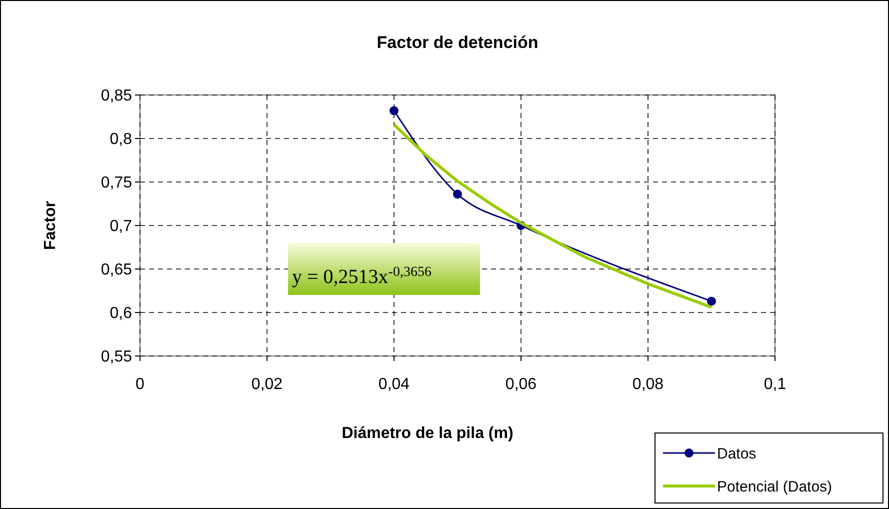 This screenshot has width=889, height=509. I want to click on x-tick-label: 0,04, so click(394, 384).